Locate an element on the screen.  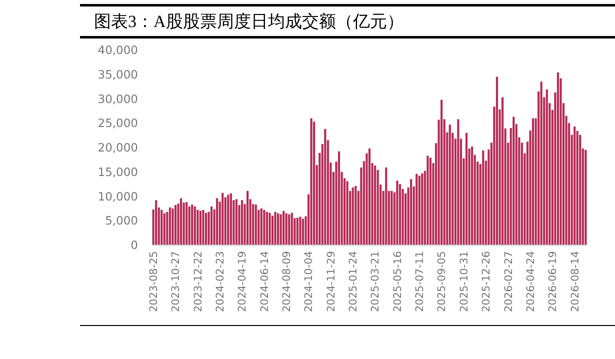
y-tick-label: 25,000 is located at coordinates (118, 123).